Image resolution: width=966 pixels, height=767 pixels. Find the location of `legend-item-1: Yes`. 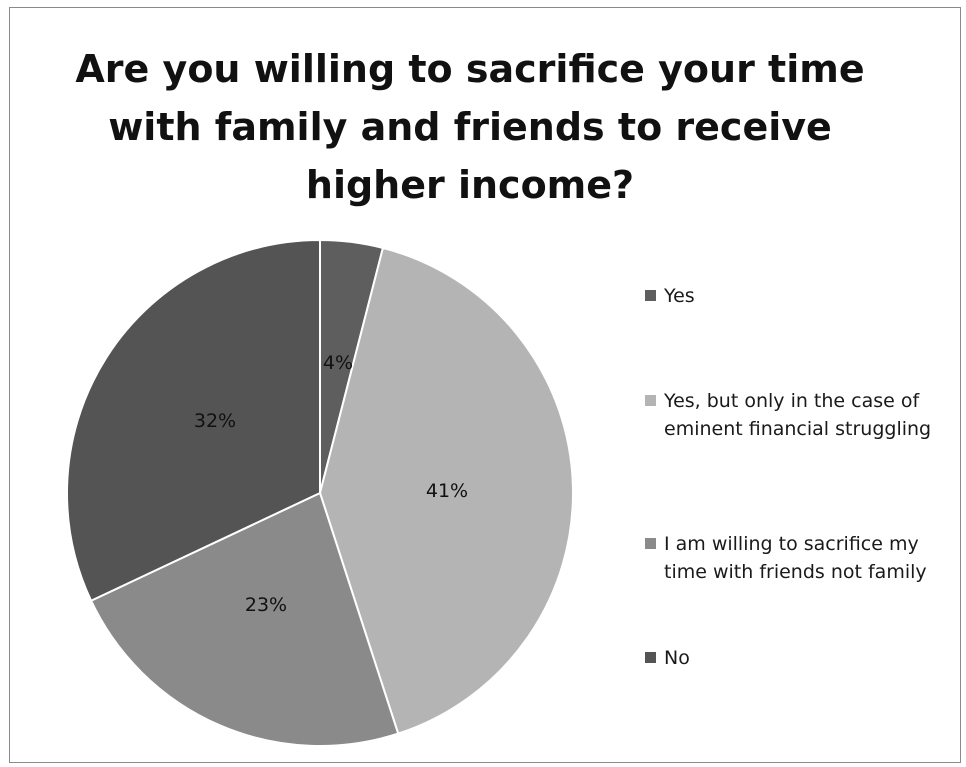

legend-item-1: Yes is located at coordinates (802, 296).